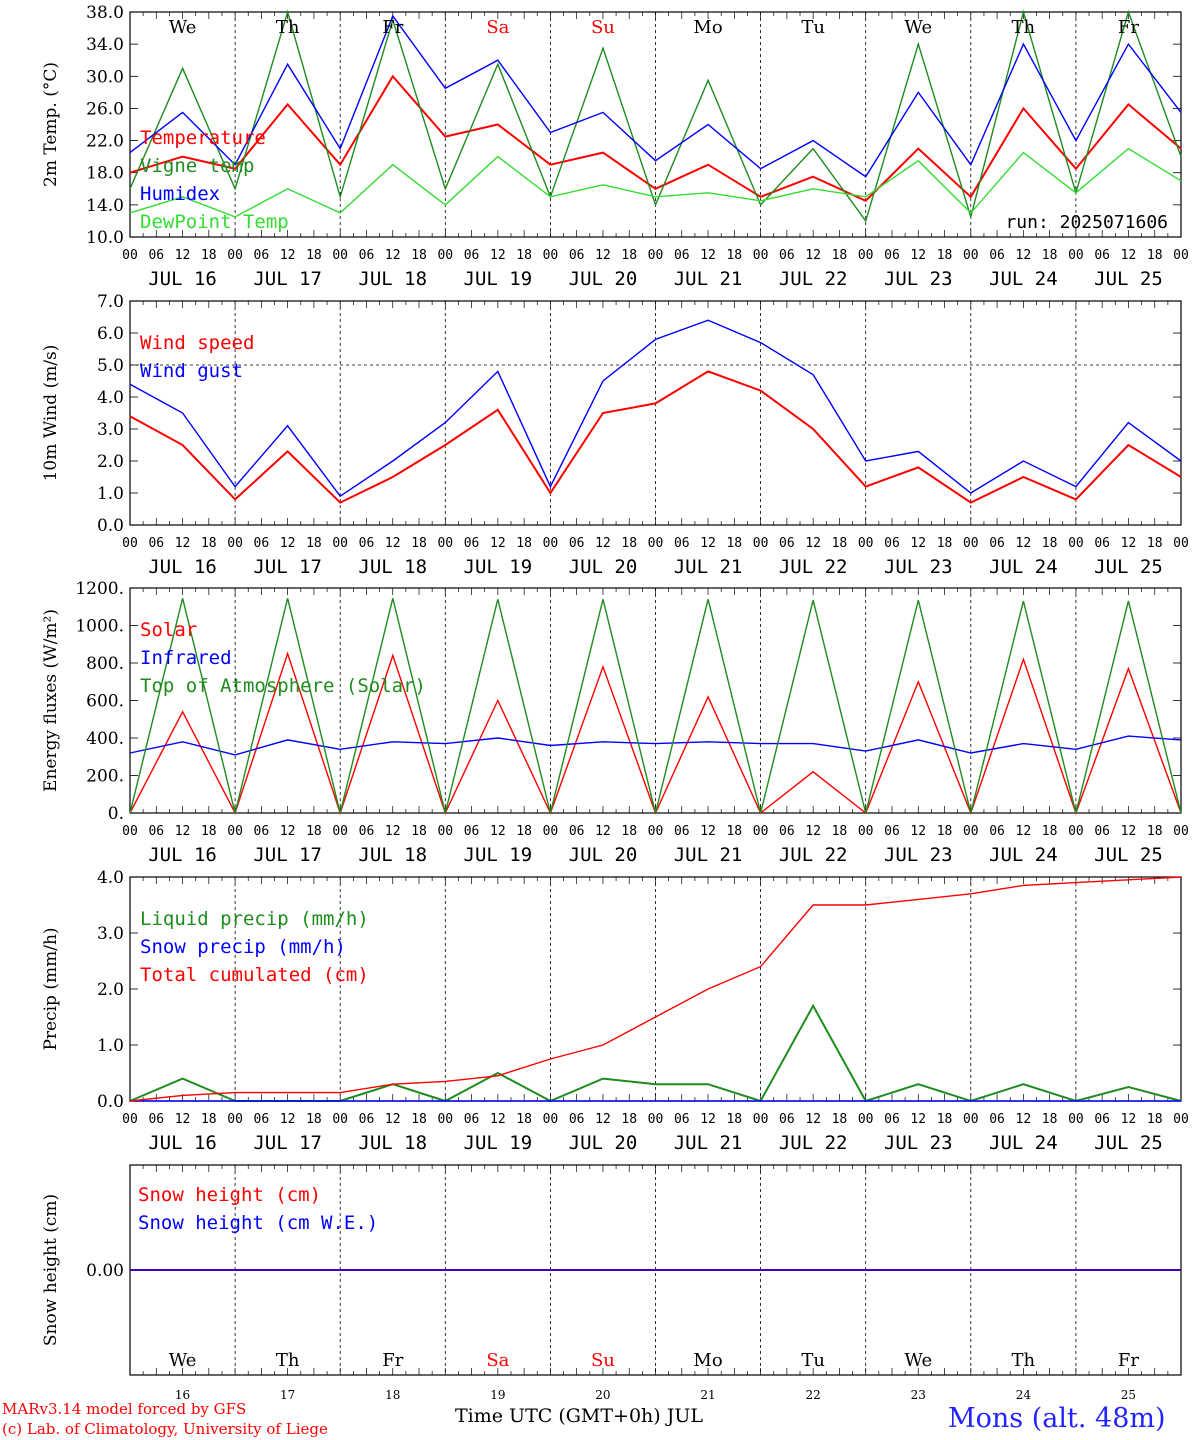 This screenshot has height=1440, width=1194. What do you see at coordinates (105, 777) in the screenshot?
I see `y-tick-label: 200.` at bounding box center [105, 777].